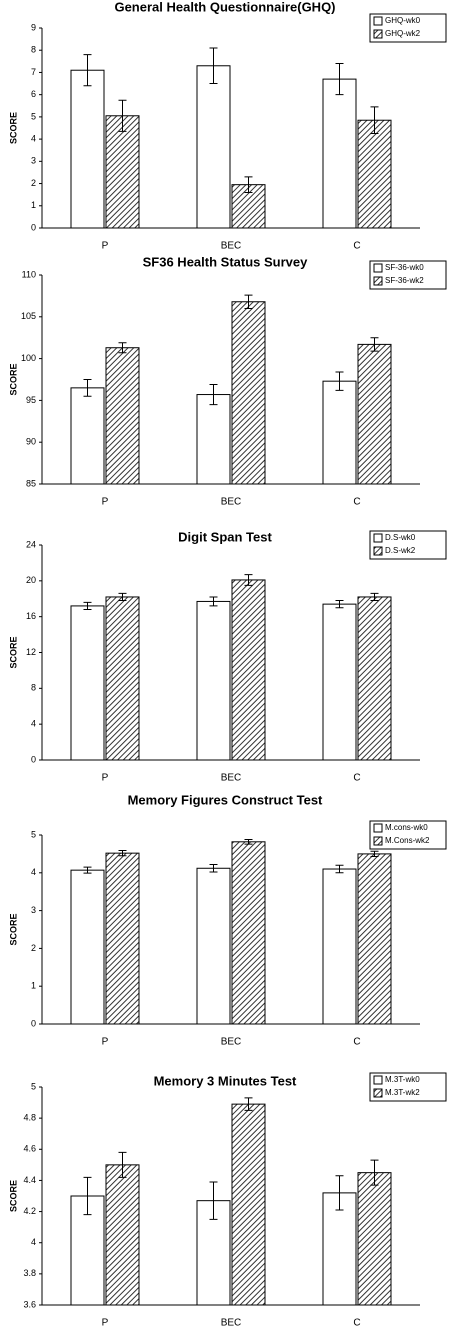 The width and height of the screenshot is (451, 1330). Describe the element at coordinates (225, 261) in the screenshot. I see `chart-title: SF36 Health Status Survey` at that location.